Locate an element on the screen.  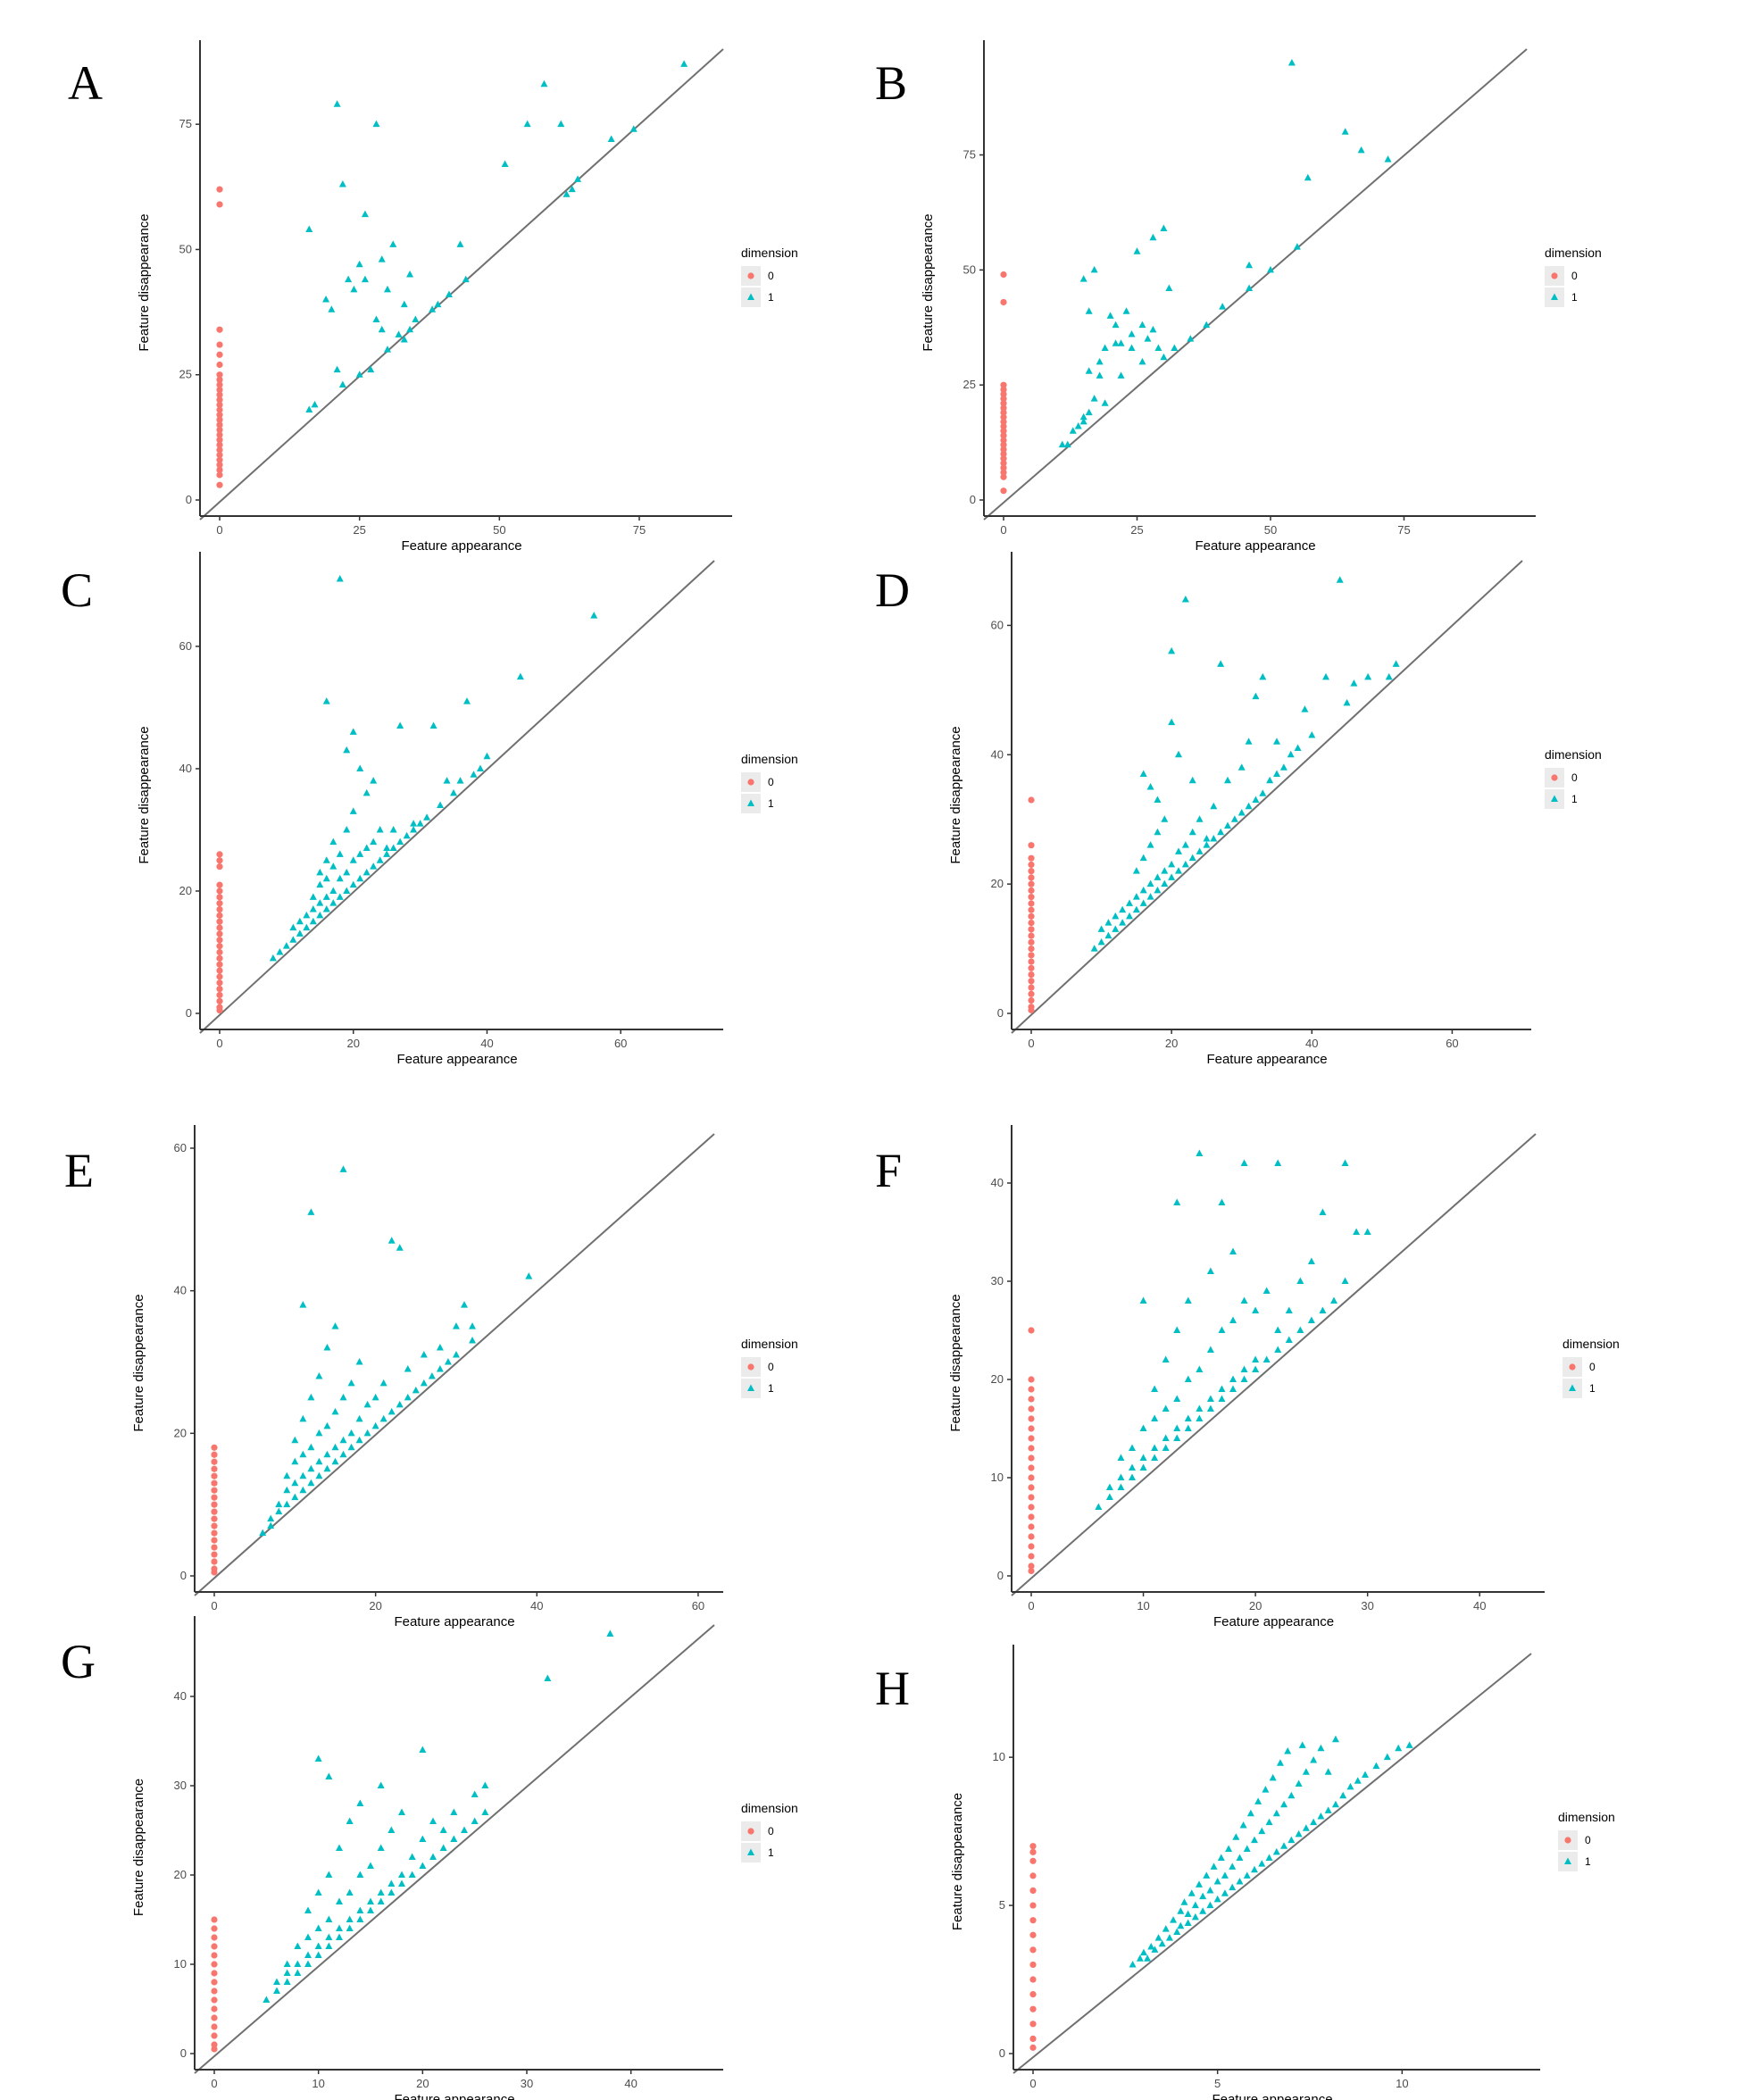
x-tick-label: 40 is located at coordinates (486, 1043).